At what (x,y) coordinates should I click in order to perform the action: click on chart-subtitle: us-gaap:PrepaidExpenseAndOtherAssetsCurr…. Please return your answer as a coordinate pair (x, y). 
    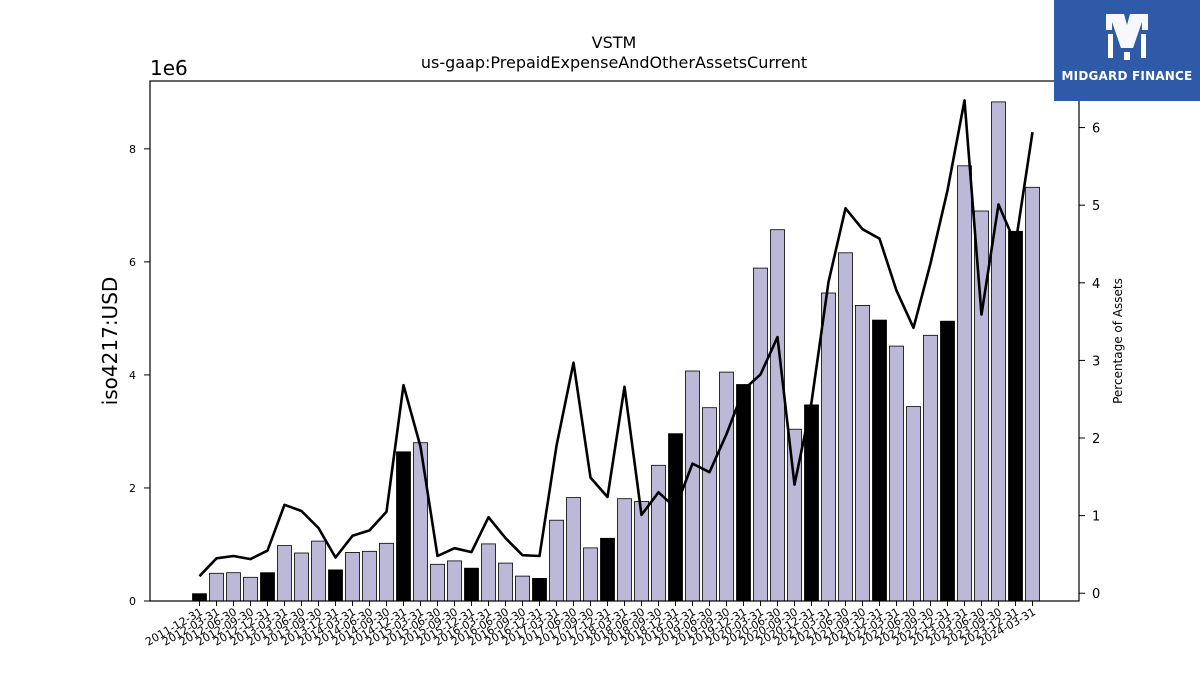
    Looking at the image, I should click on (614, 62).